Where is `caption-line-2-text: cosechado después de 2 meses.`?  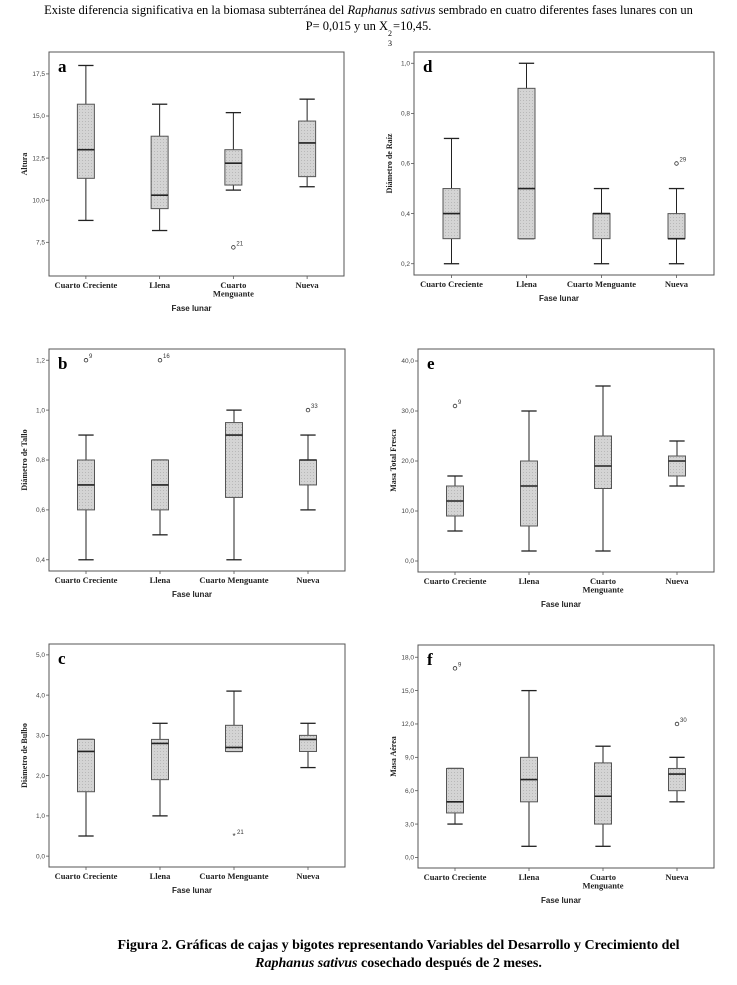 caption-line-2-text: cosechado después de 2 meses. is located at coordinates (449, 963).